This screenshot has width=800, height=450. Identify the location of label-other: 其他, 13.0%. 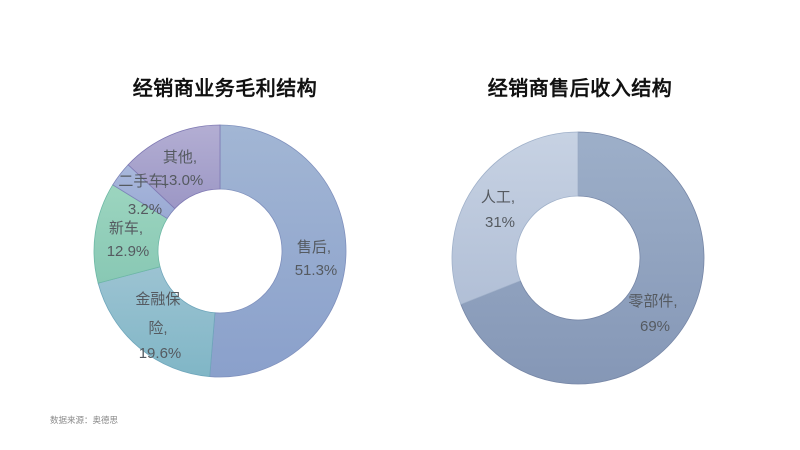
(182, 169).